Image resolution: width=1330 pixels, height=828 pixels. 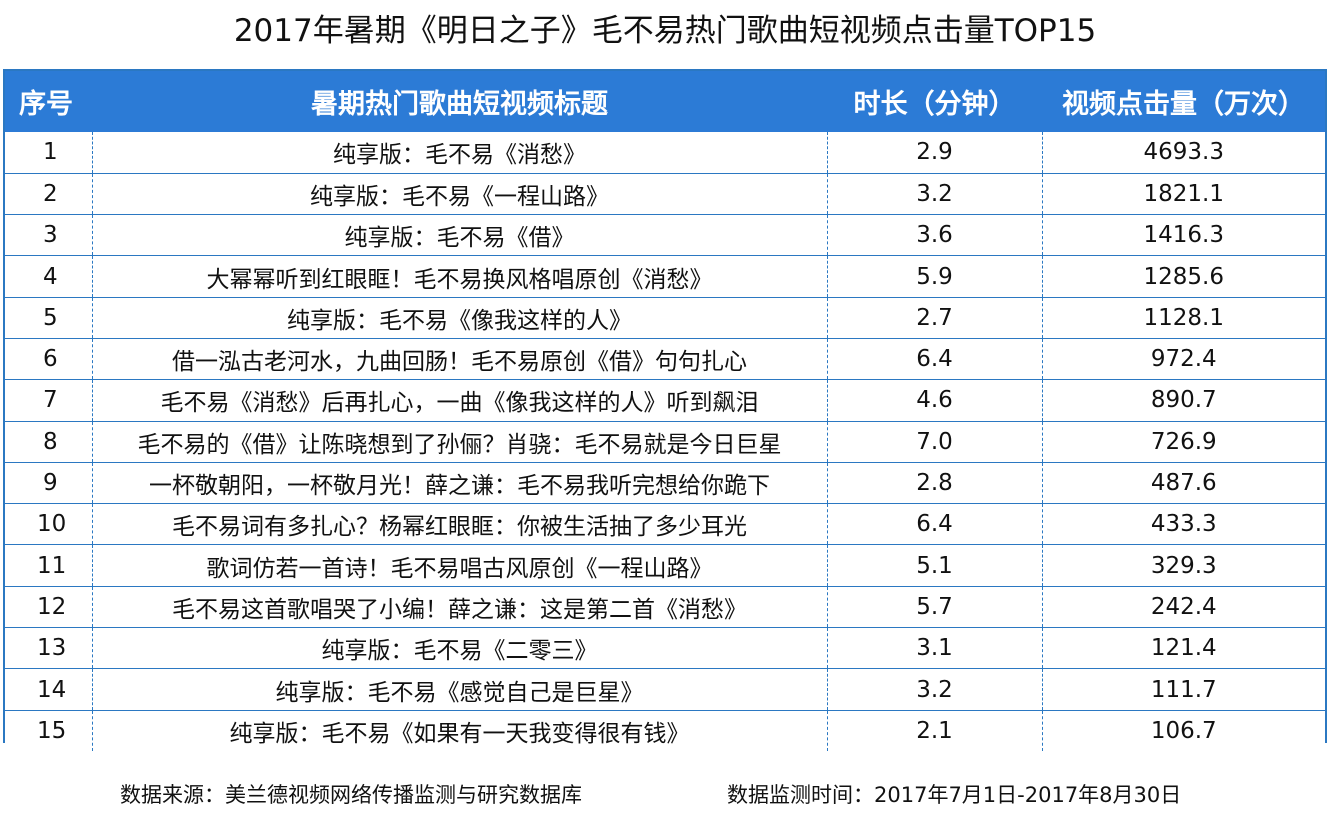 What do you see at coordinates (460, 235) in the screenshot?
I see `cell-video-title: 纯享版：毛不易《借》` at bounding box center [460, 235].